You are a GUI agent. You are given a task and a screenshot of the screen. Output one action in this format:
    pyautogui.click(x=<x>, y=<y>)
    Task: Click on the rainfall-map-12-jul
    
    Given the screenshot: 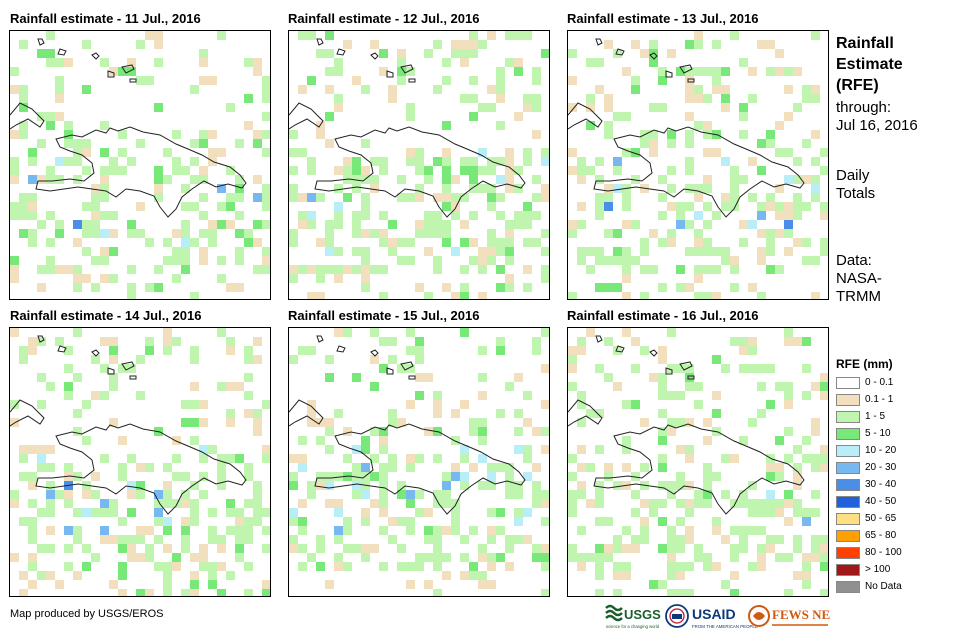 What is the action you would take?
    pyautogui.click(x=419, y=165)
    